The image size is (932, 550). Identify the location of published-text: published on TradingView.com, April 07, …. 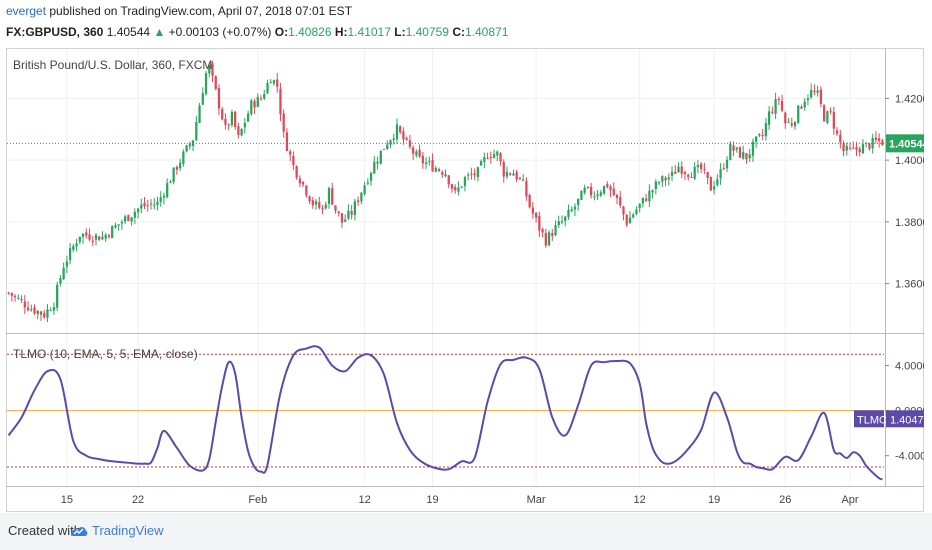
(201, 11).